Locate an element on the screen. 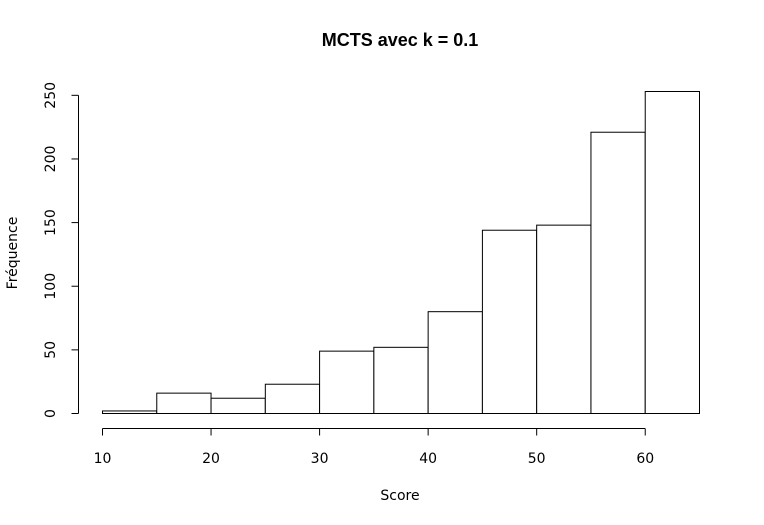 This screenshot has height=525, width=764. y-tick-label: 250 is located at coordinates (51, 95).